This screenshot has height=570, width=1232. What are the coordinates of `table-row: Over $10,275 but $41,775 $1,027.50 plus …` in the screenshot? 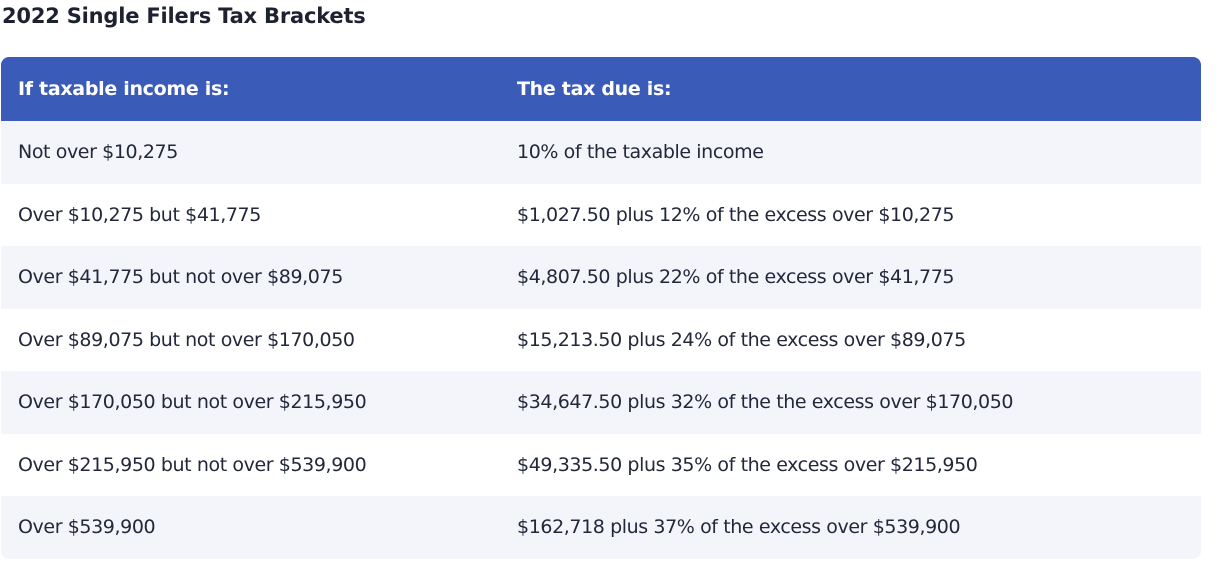 It's located at (601, 214).